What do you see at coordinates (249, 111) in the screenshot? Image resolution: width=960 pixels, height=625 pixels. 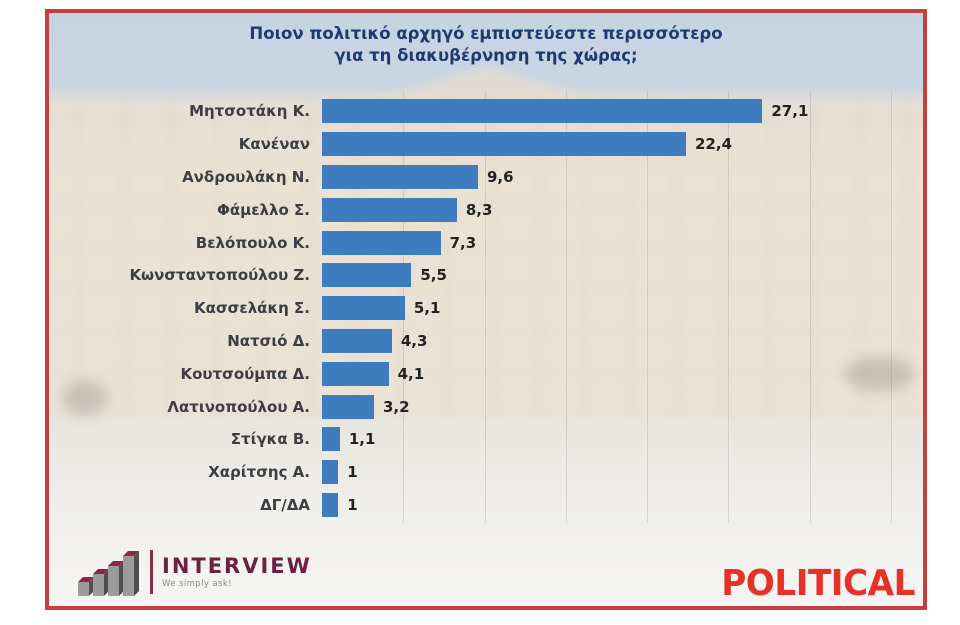 I see `category-label: Μητσοτάκη Κ.` at bounding box center [249, 111].